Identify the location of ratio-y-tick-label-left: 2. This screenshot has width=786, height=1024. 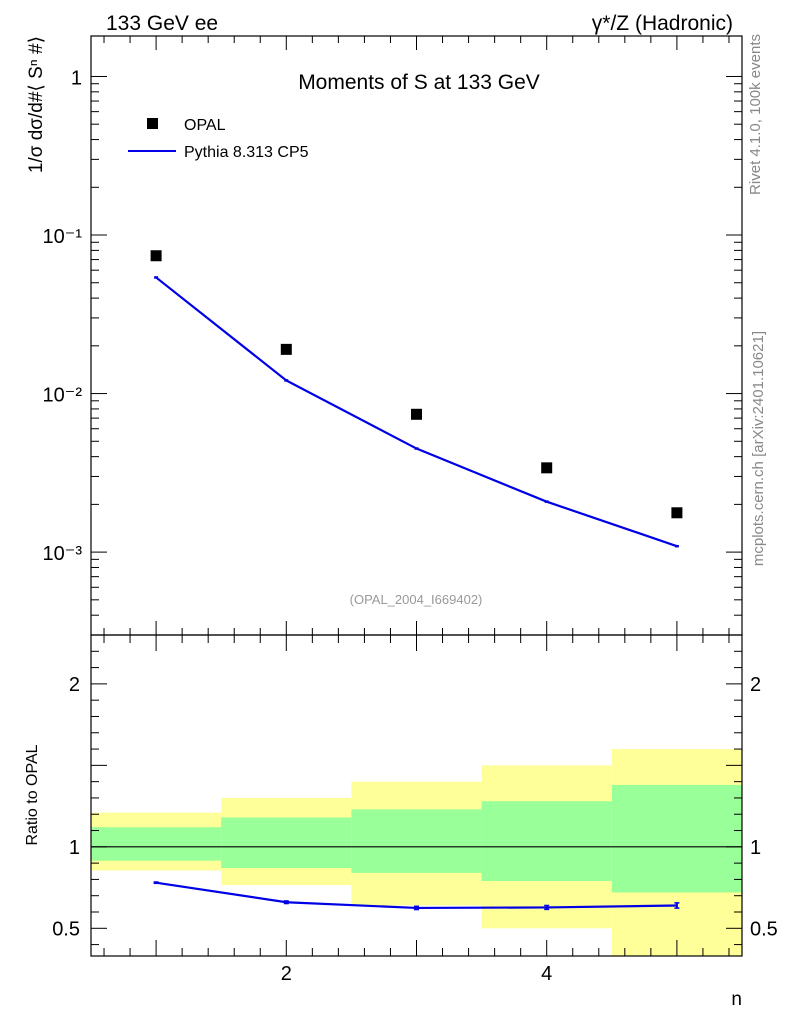
(74, 685).